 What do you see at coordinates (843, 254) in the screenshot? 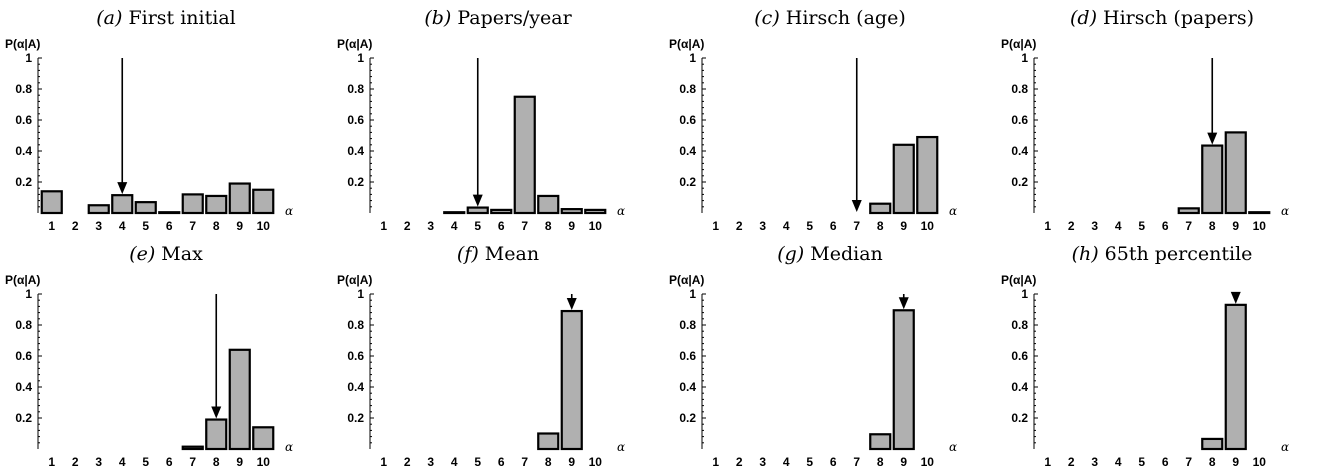
I see `panel-title-text: Median` at bounding box center [843, 254].